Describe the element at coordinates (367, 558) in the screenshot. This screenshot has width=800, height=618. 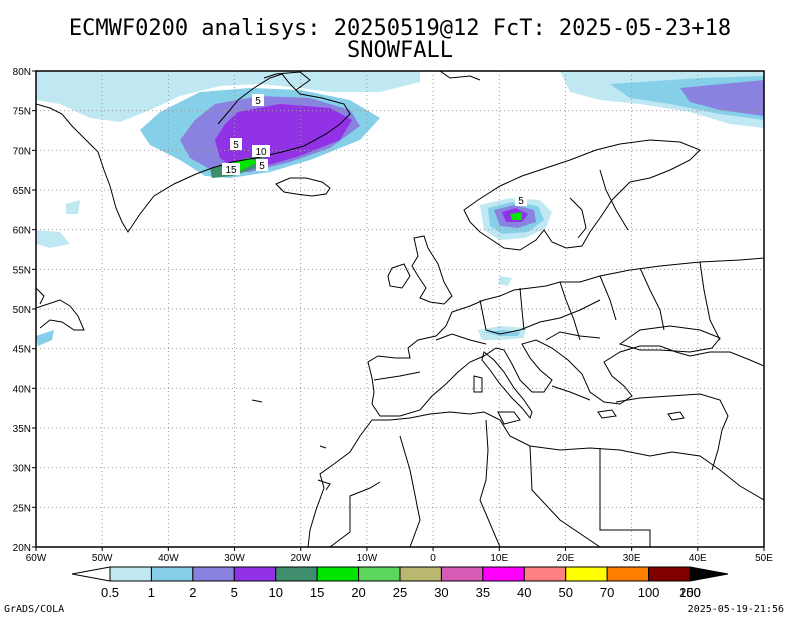
I see `lon-label: 10W` at that location.